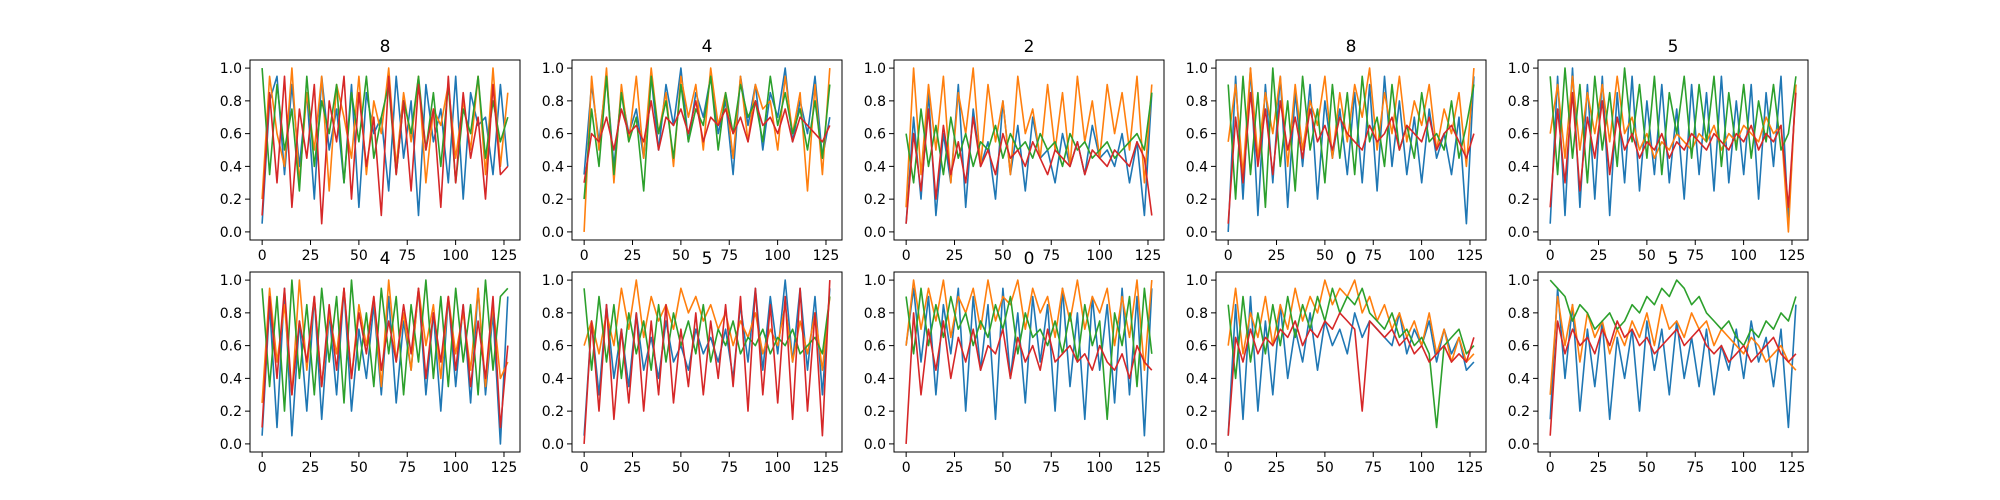  I want to click on subplot-2: 2 0 25 50 75 100 125 0.0 0.2 0.4 0.6 0.8 1.0, so click(1014, 150).